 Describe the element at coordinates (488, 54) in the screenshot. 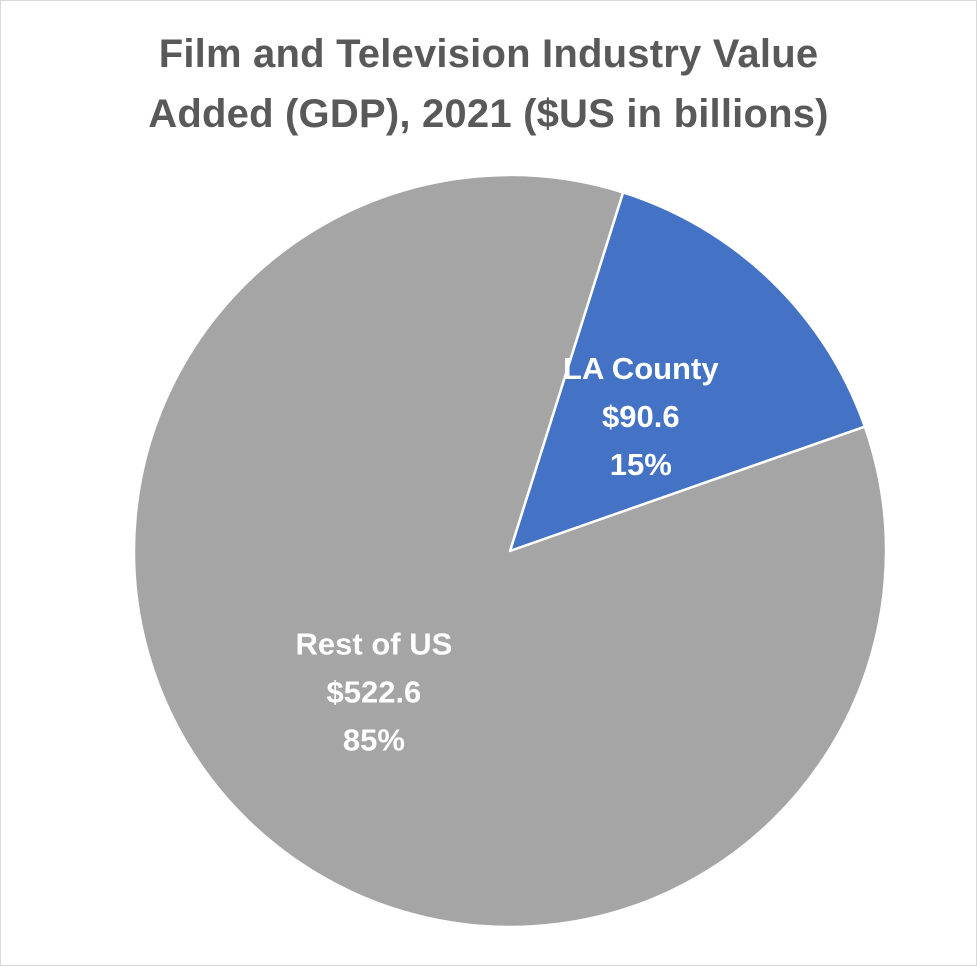

I see `chart-title-line-1: Film and Television Industry Value` at that location.